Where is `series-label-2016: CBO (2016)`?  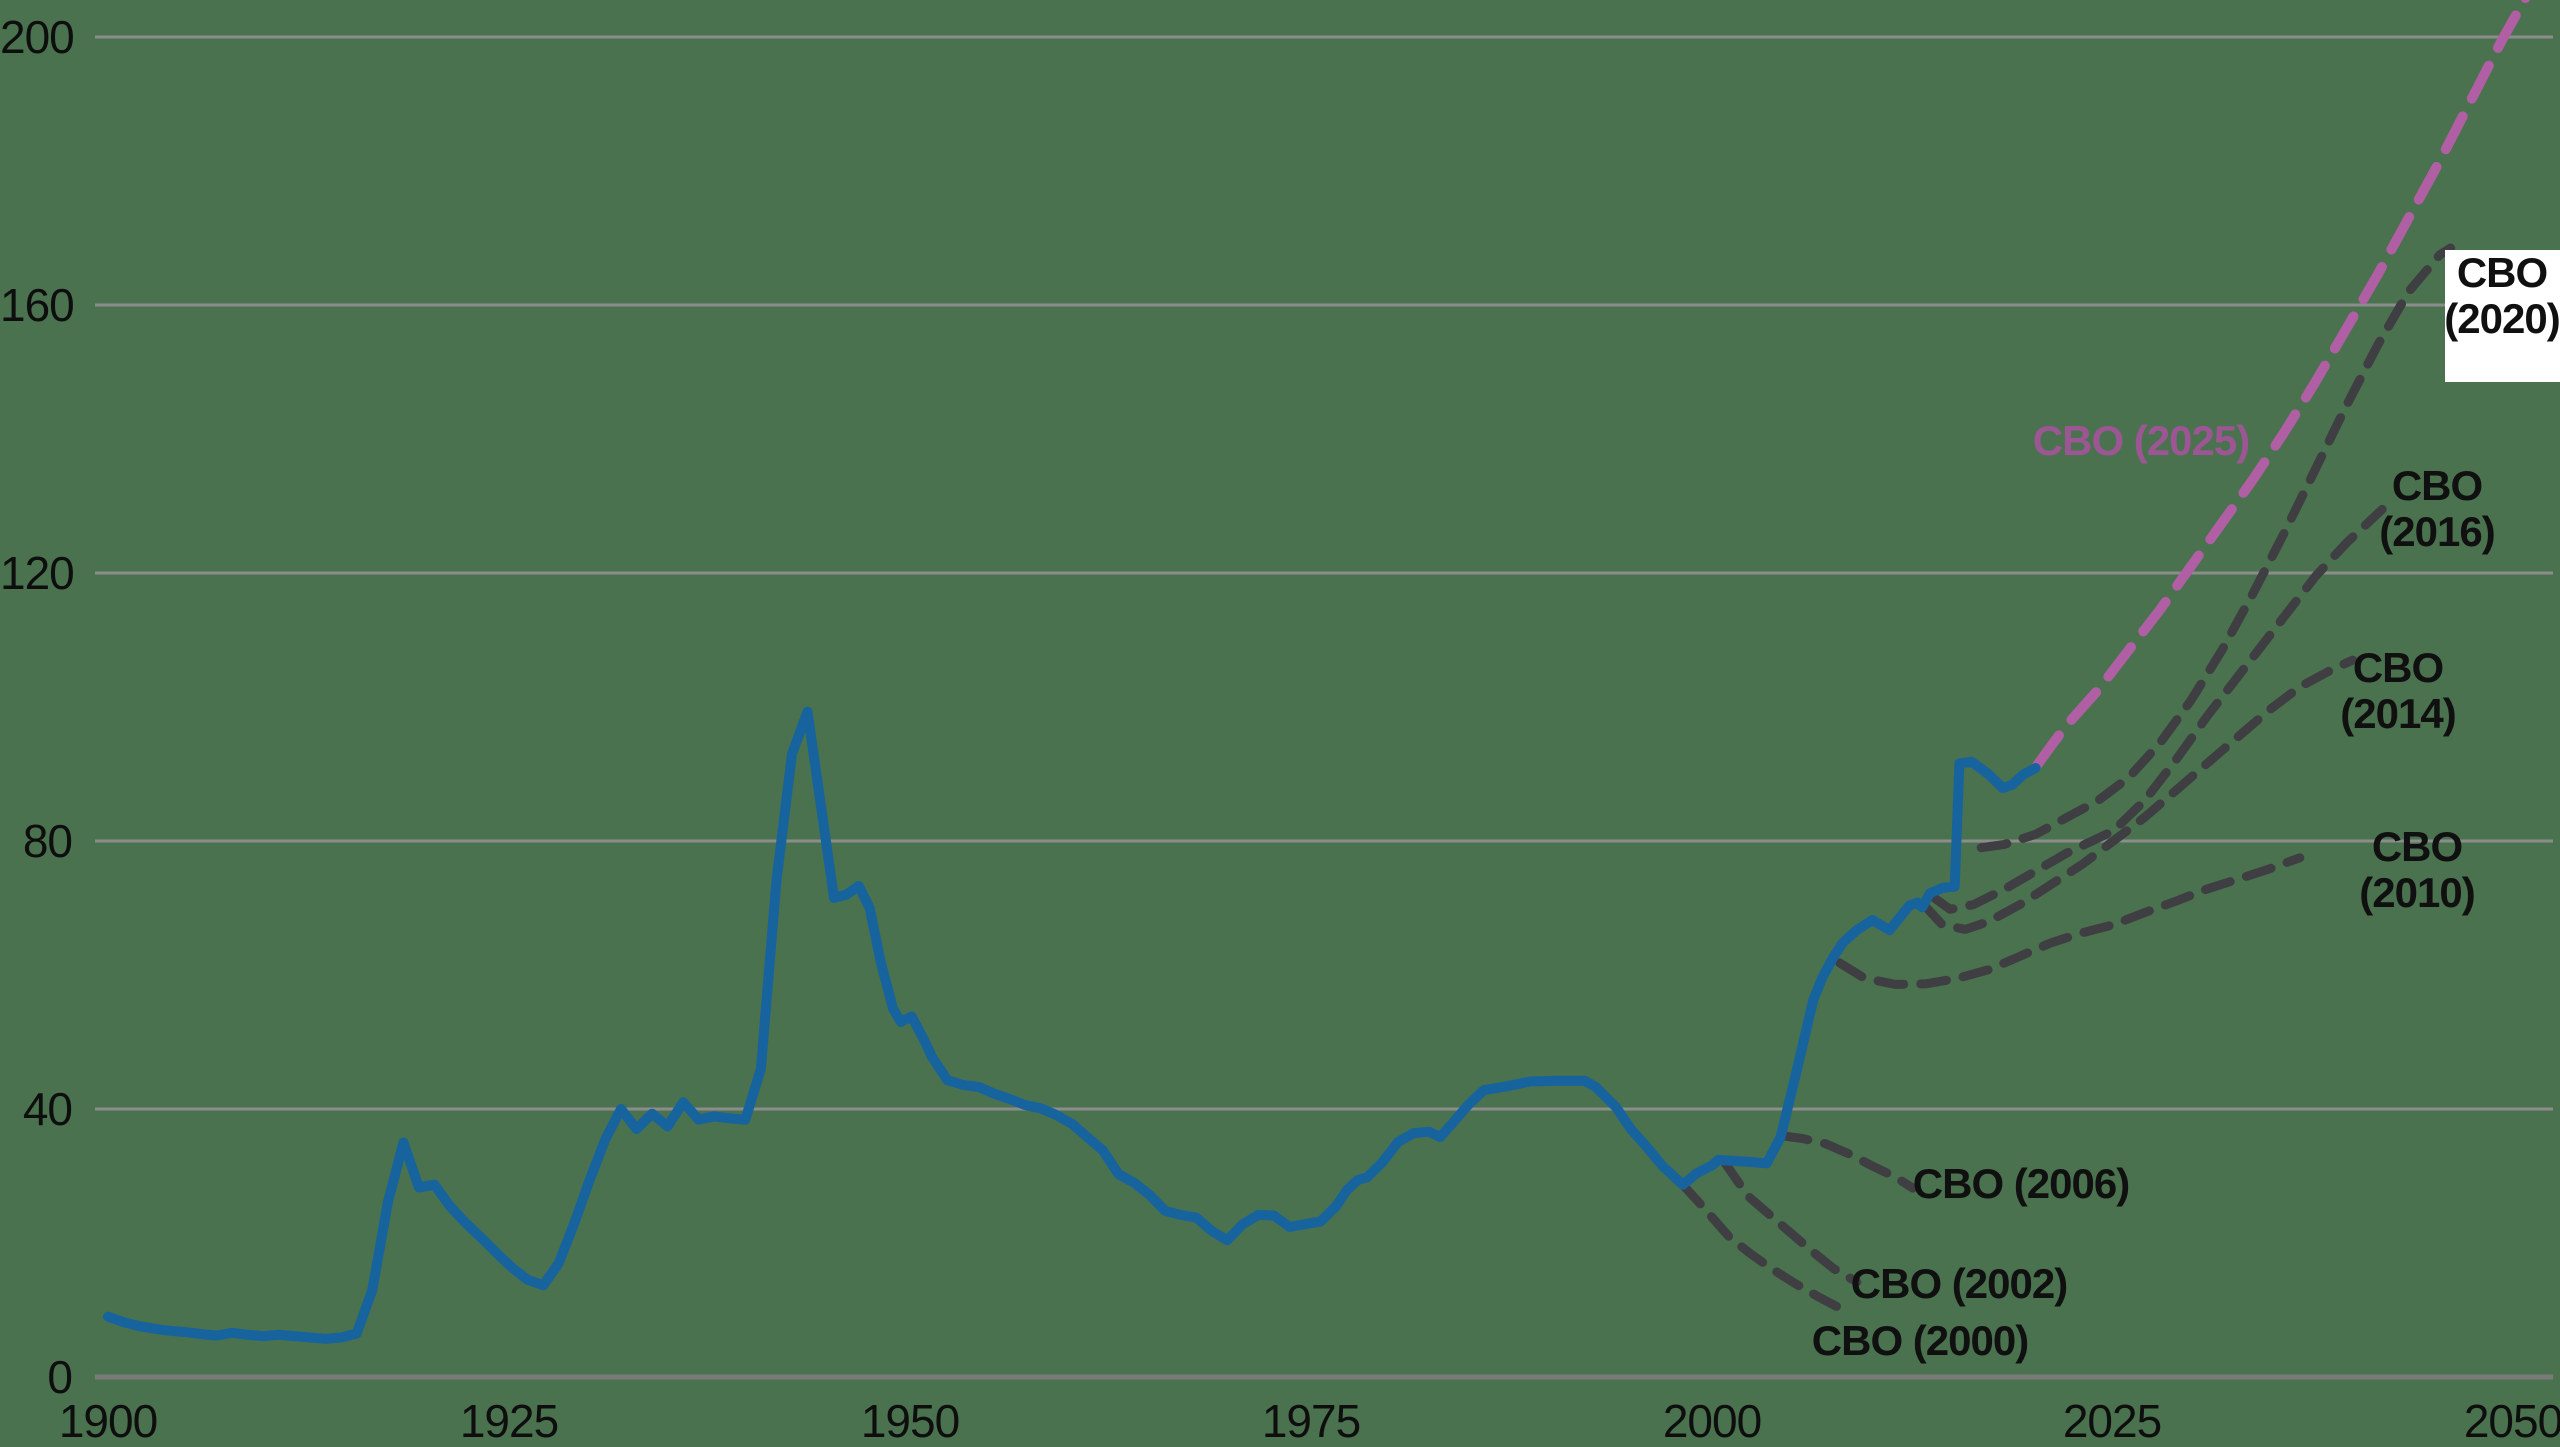 series-label-2016: CBO (2016) is located at coordinates (2437, 508).